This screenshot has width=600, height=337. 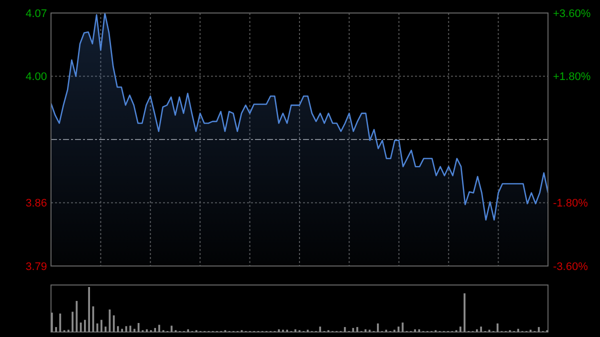 I want to click on y2-tick-label: +3.60%, so click(x=572, y=14).